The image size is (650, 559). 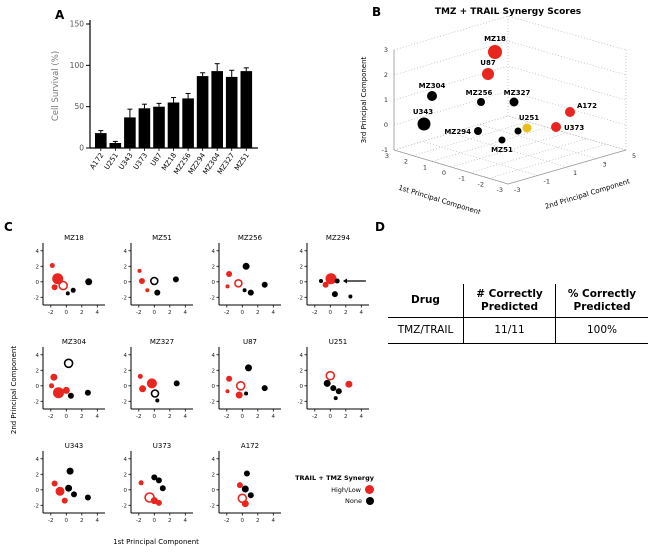 I want to click on synergy-legend: TRAIL + TMZ Synergy High/Low None, so click(x=333, y=491).